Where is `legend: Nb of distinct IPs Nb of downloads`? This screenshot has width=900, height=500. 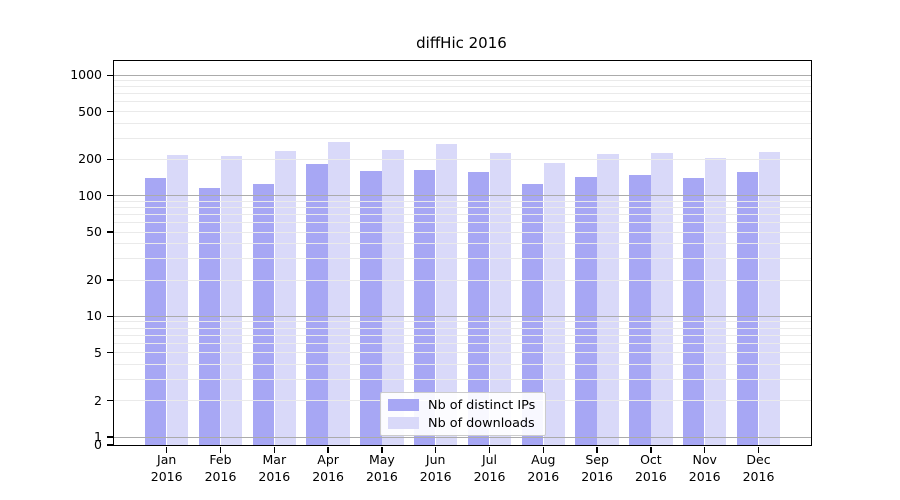
legend: Nb of distinct IPs Nb of downloads is located at coordinates (463, 414).